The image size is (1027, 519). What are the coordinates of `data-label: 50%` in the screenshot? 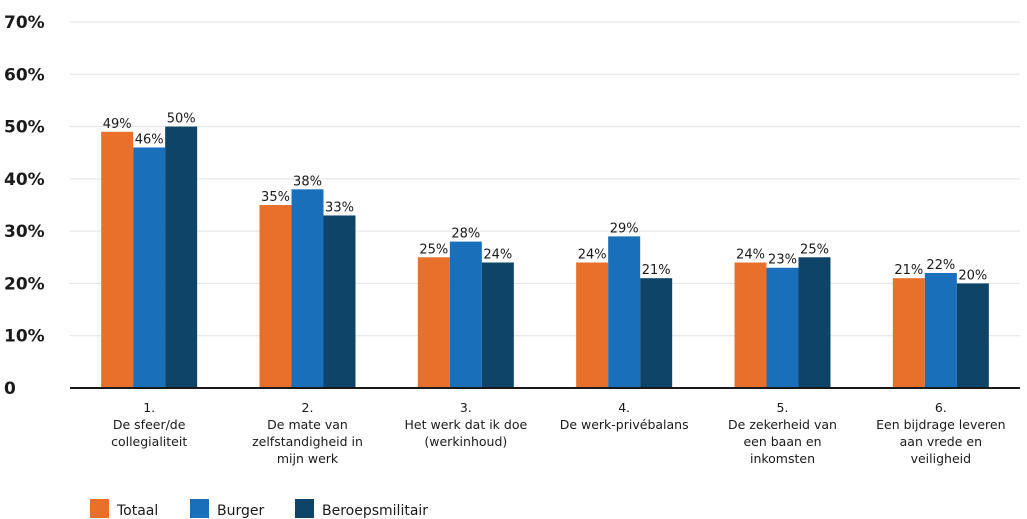 It's located at (181, 119).